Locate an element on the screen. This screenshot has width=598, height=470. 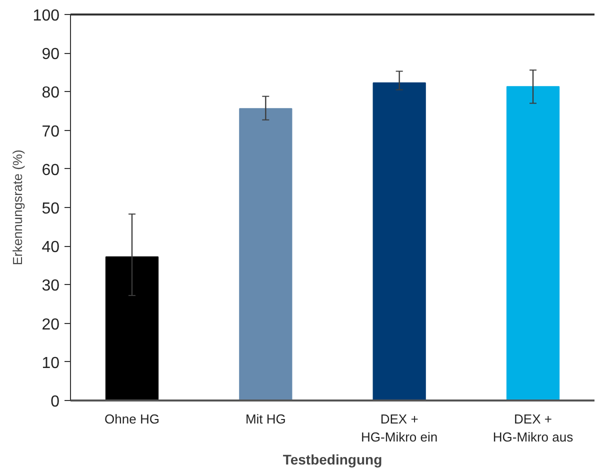
y-tick-label: 10 is located at coordinates (51, 363).